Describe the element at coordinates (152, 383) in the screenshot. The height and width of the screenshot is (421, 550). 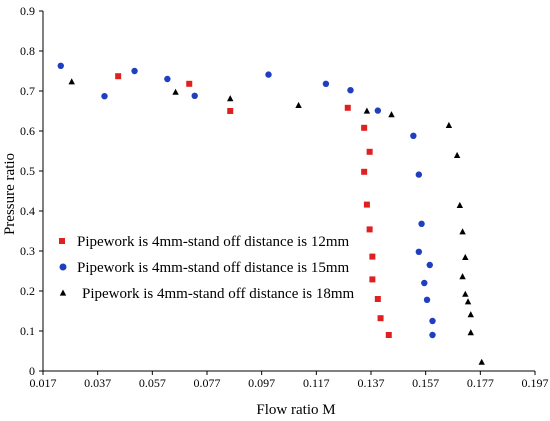
I see `x-tick-label: 0.057` at that location.